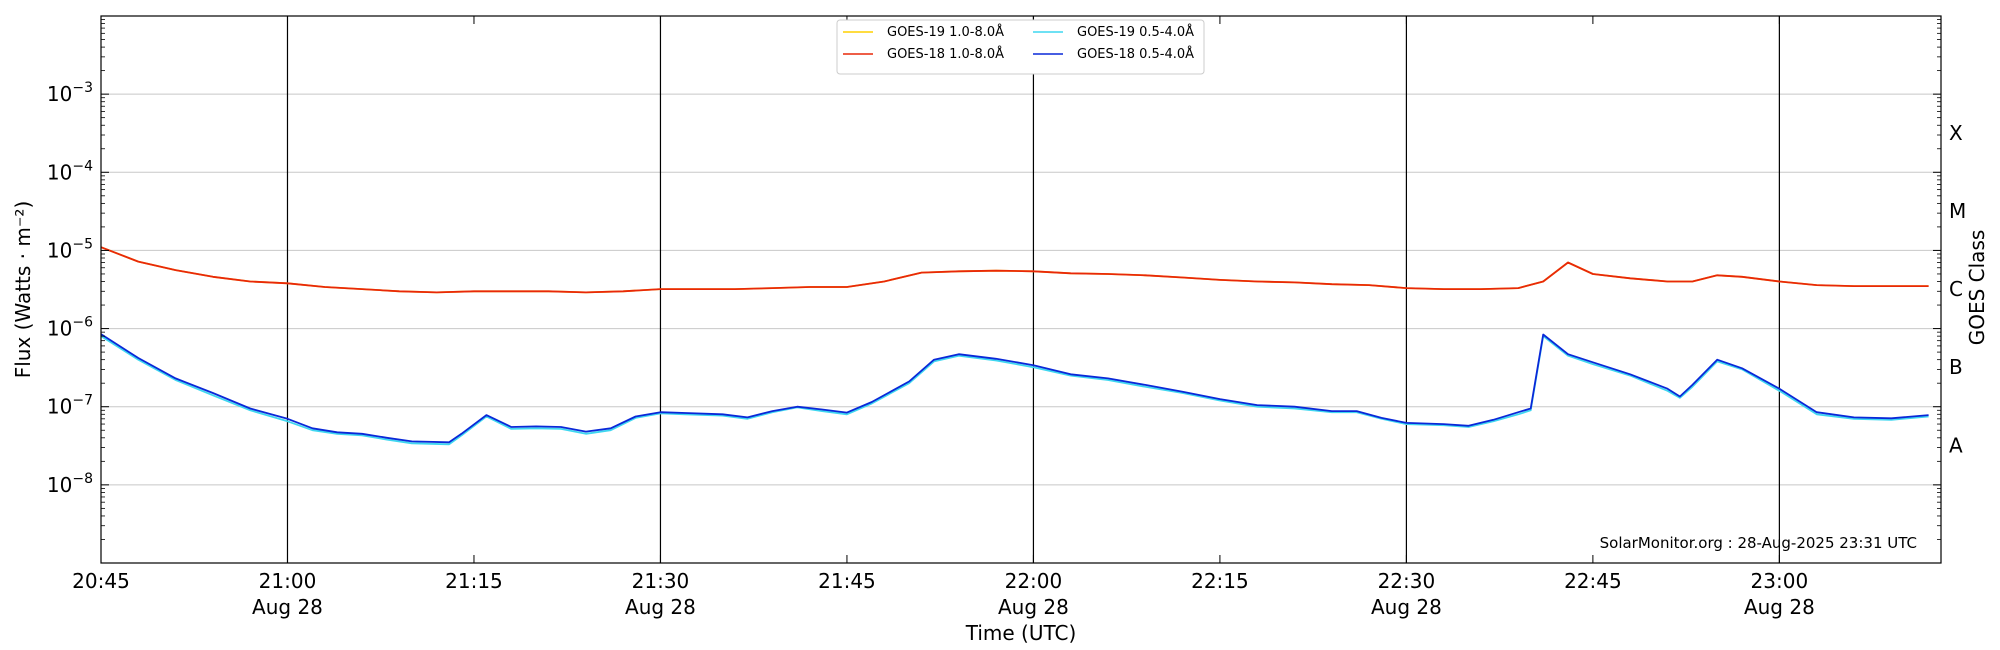  I want to click on legend-box, so click(1020, 47).